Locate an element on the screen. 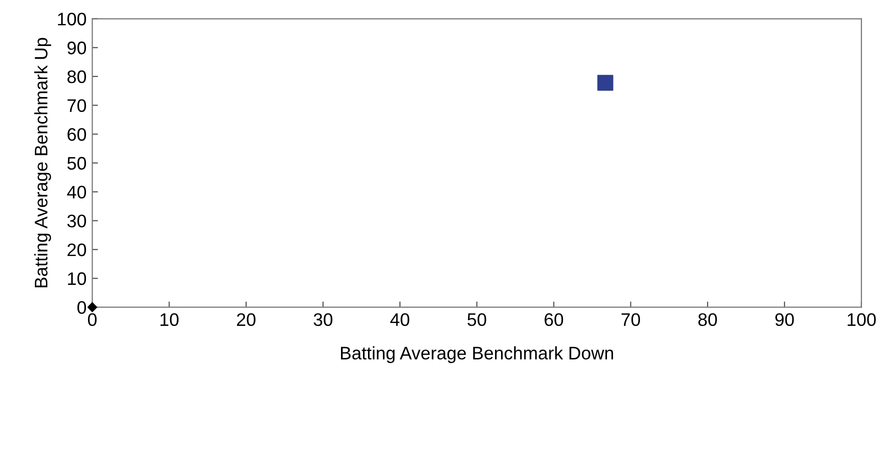  x-tick-label: 0 is located at coordinates (92, 319).